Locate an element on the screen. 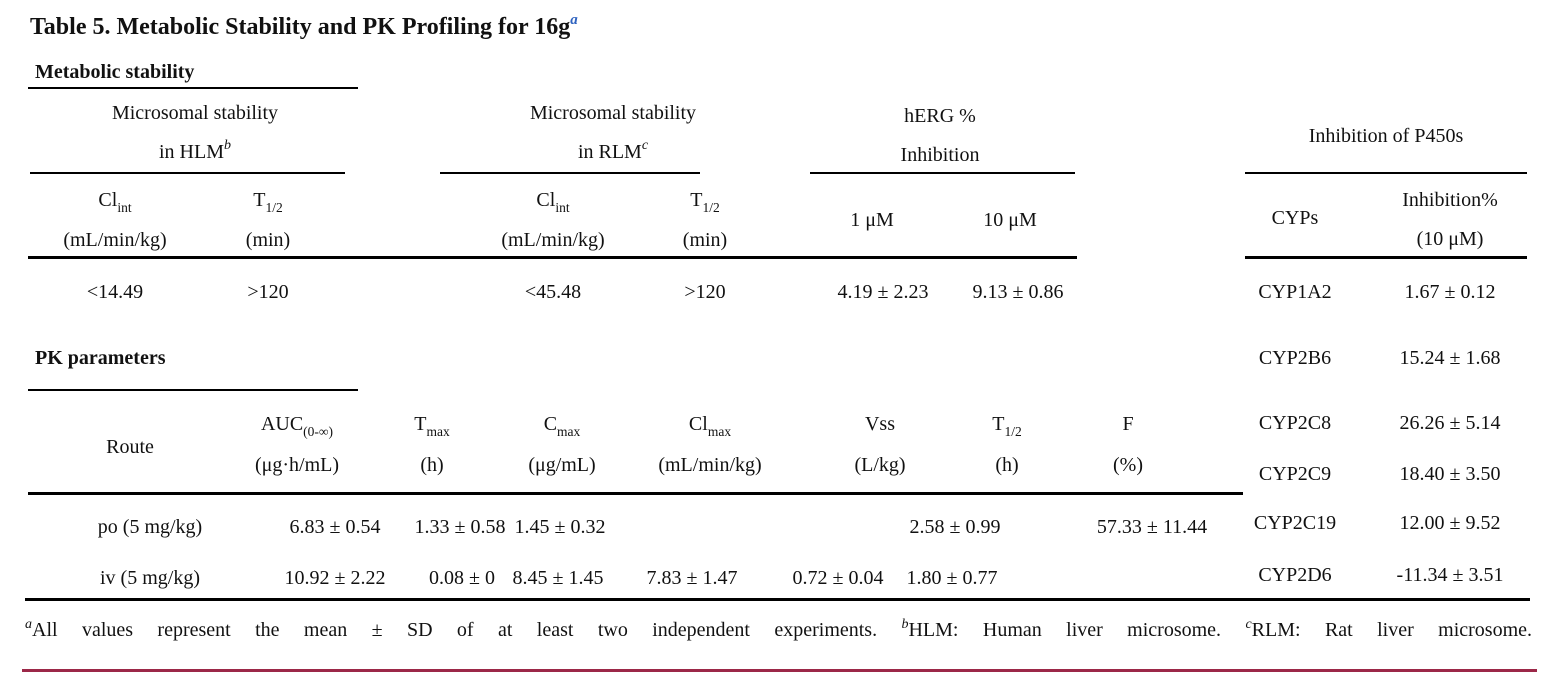 The height and width of the screenshot is (683, 1550). herg-1um-header: 1 μM is located at coordinates (872, 220).